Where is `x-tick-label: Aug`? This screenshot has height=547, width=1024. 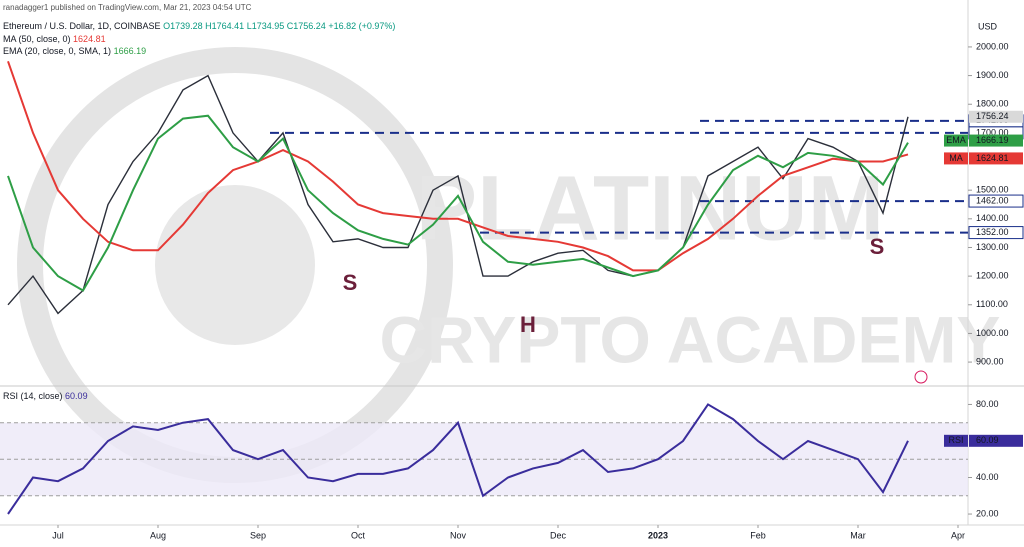 x-tick-label: Aug is located at coordinates (158, 535).